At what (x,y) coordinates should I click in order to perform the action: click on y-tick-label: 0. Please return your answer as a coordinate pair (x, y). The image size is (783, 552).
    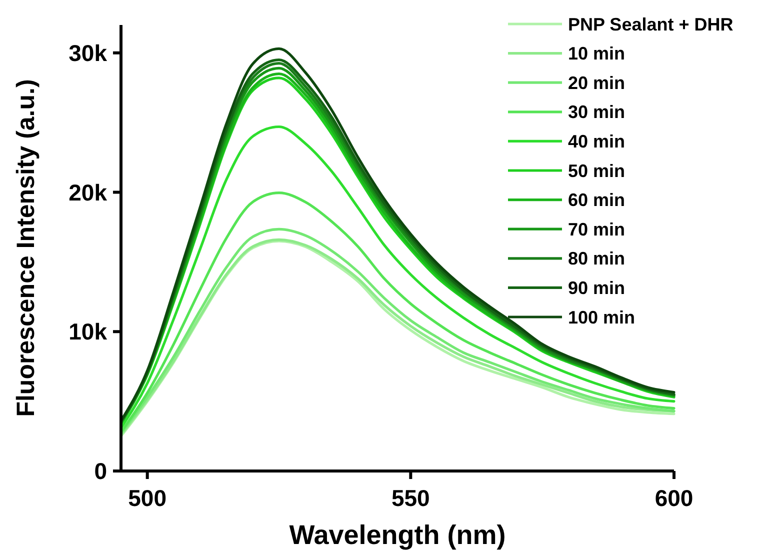
    Looking at the image, I should click on (100, 471).